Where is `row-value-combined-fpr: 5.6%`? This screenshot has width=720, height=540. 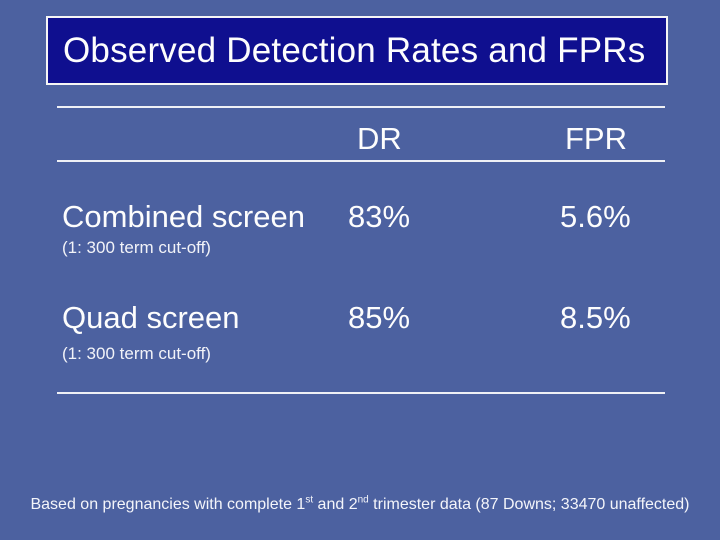 row-value-combined-fpr: 5.6% is located at coordinates (595, 216).